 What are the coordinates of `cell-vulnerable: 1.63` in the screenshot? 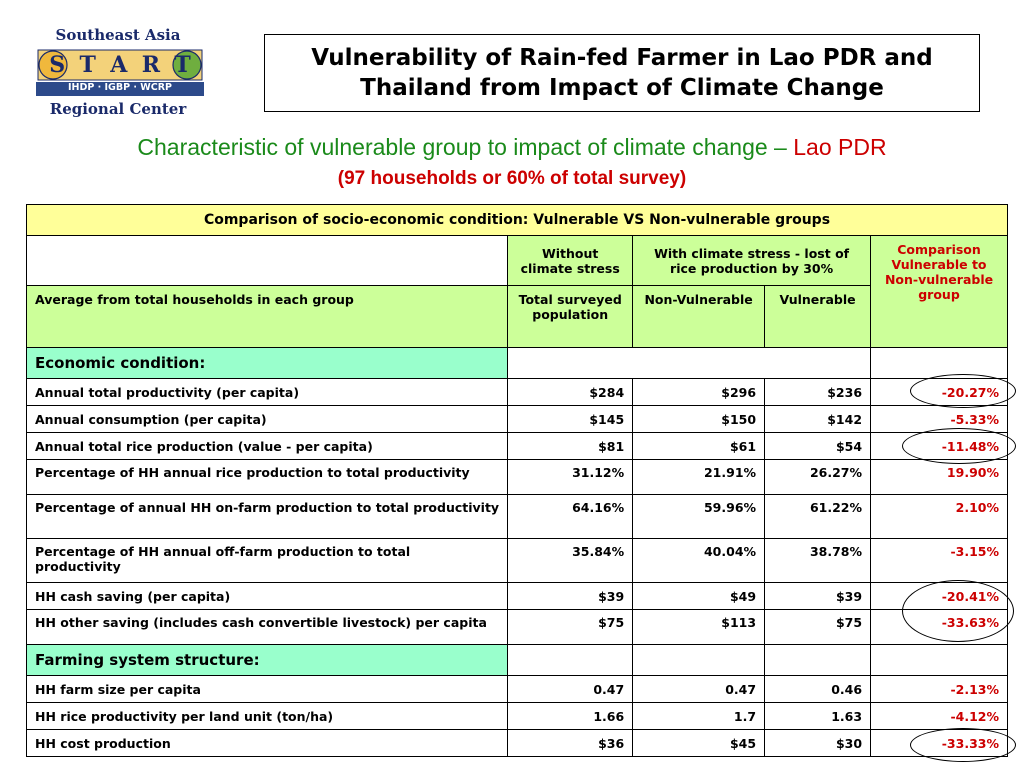 It's located at (818, 716).